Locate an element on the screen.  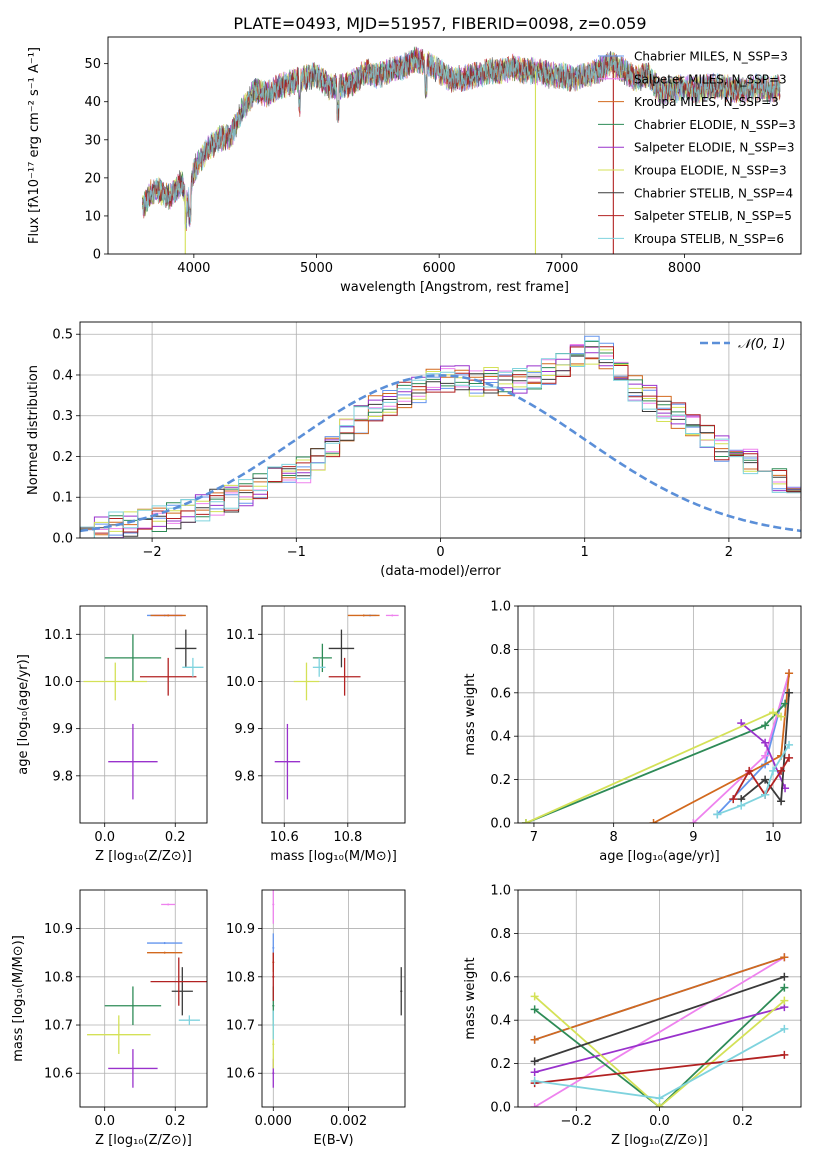
y-tick-label: 0.6 is located at coordinates (500, 977).